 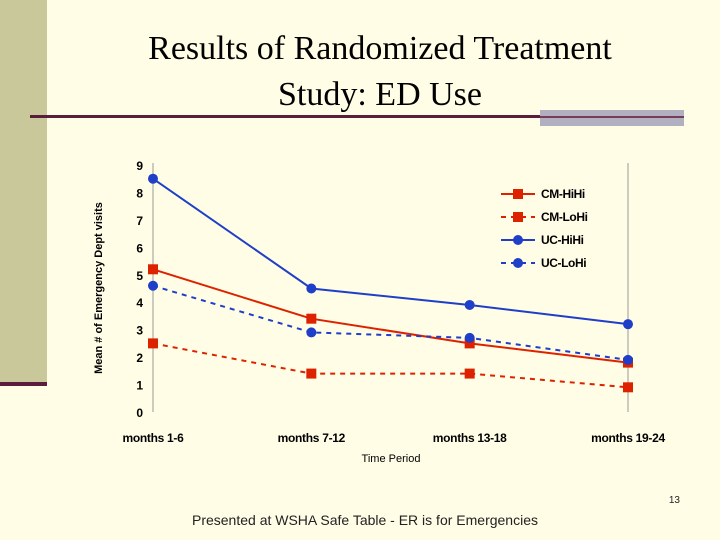 What do you see at coordinates (312, 438) in the screenshot?
I see `x-tick-label: months 7-12` at bounding box center [312, 438].